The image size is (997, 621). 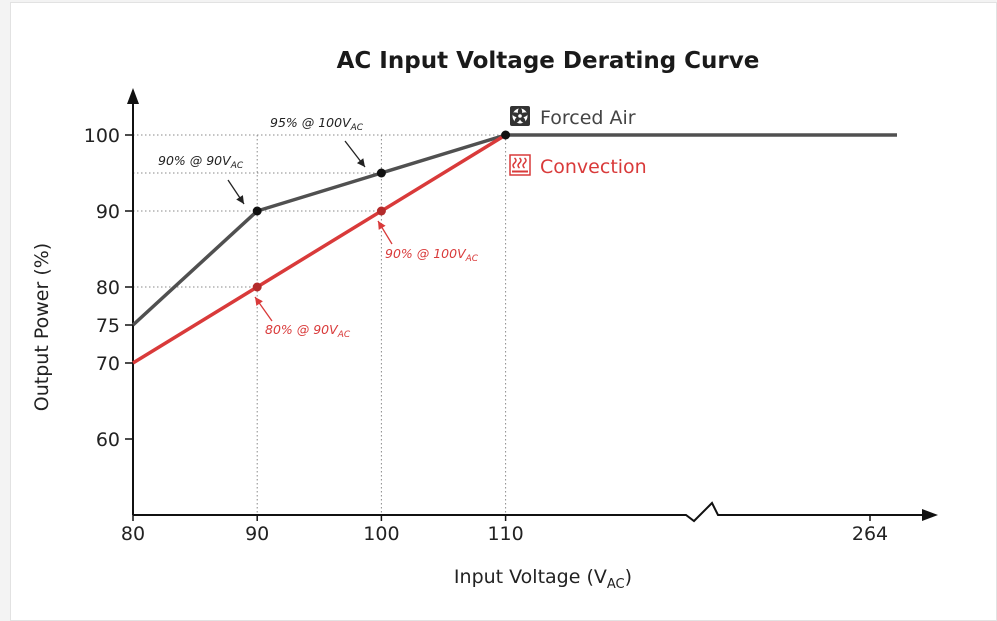 What do you see at coordinates (593, 167) in the screenshot?
I see `legend-label-convection: Convection` at bounding box center [593, 167].